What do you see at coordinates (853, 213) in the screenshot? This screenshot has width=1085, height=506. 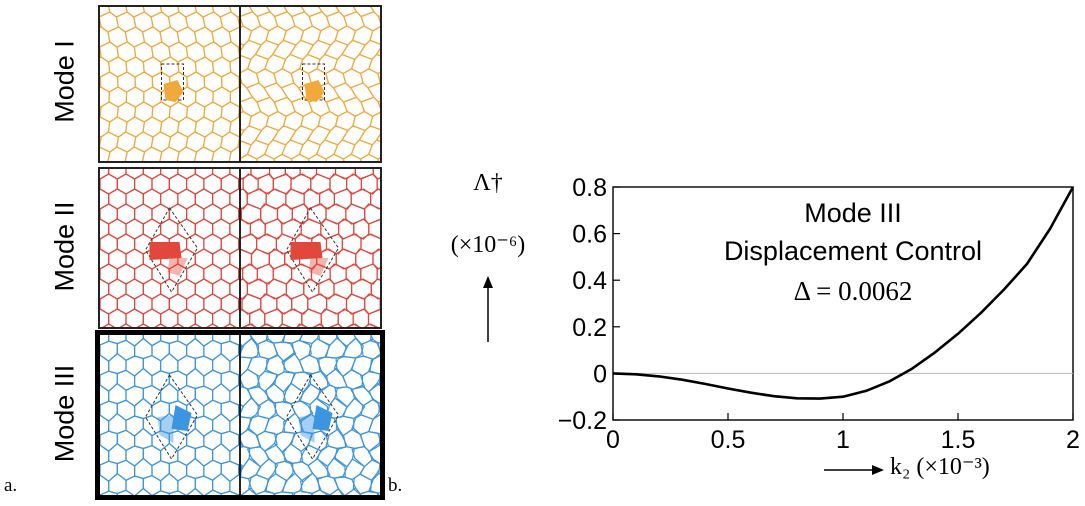 I see `chart-title: Mode III` at bounding box center [853, 213].